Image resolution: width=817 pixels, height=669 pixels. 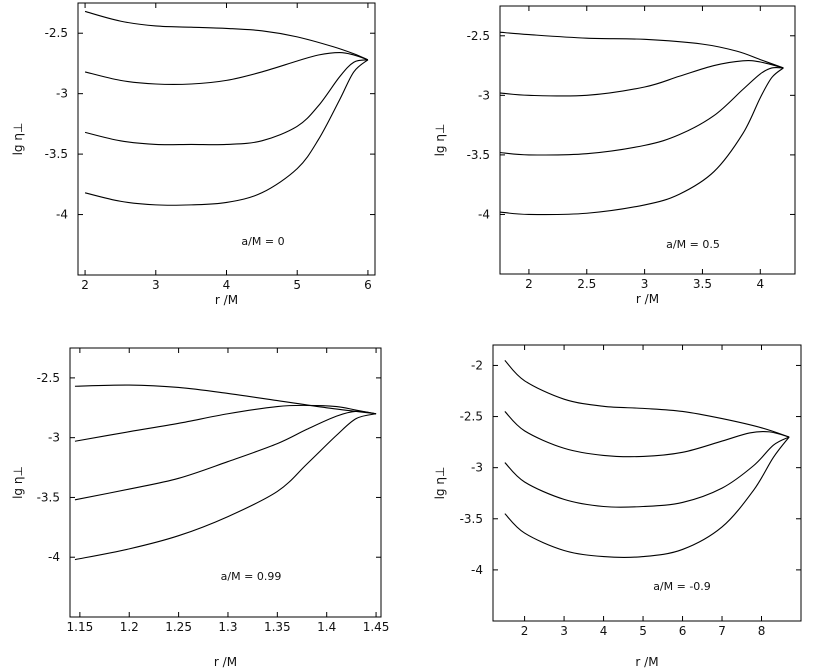 What do you see at coordinates (80, 627) in the screenshot?
I see `x-tick-label: 1.15` at bounding box center [80, 627].